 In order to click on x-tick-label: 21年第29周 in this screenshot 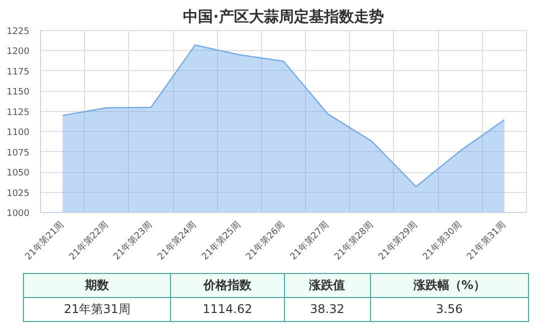, I will do `click(398, 240)`.